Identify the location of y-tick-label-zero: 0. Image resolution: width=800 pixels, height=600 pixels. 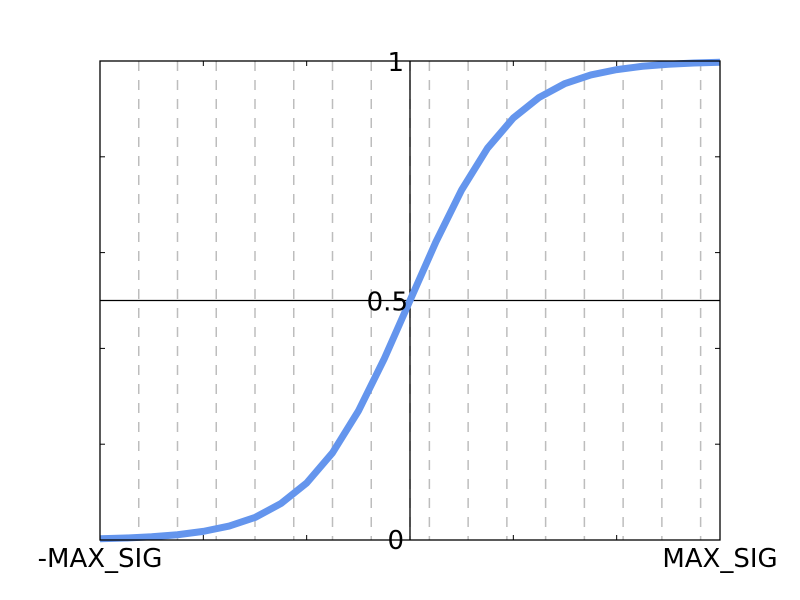
(395, 541).